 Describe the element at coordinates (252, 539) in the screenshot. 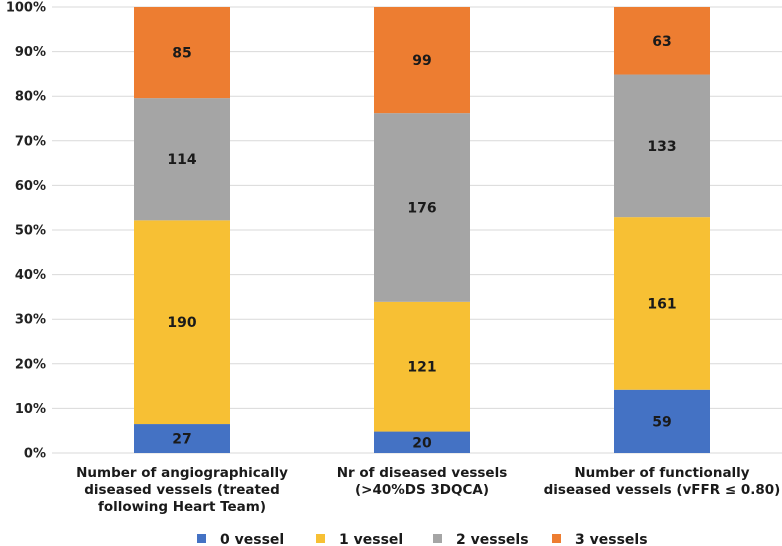

I see `legend-label: 0 vessel` at that location.